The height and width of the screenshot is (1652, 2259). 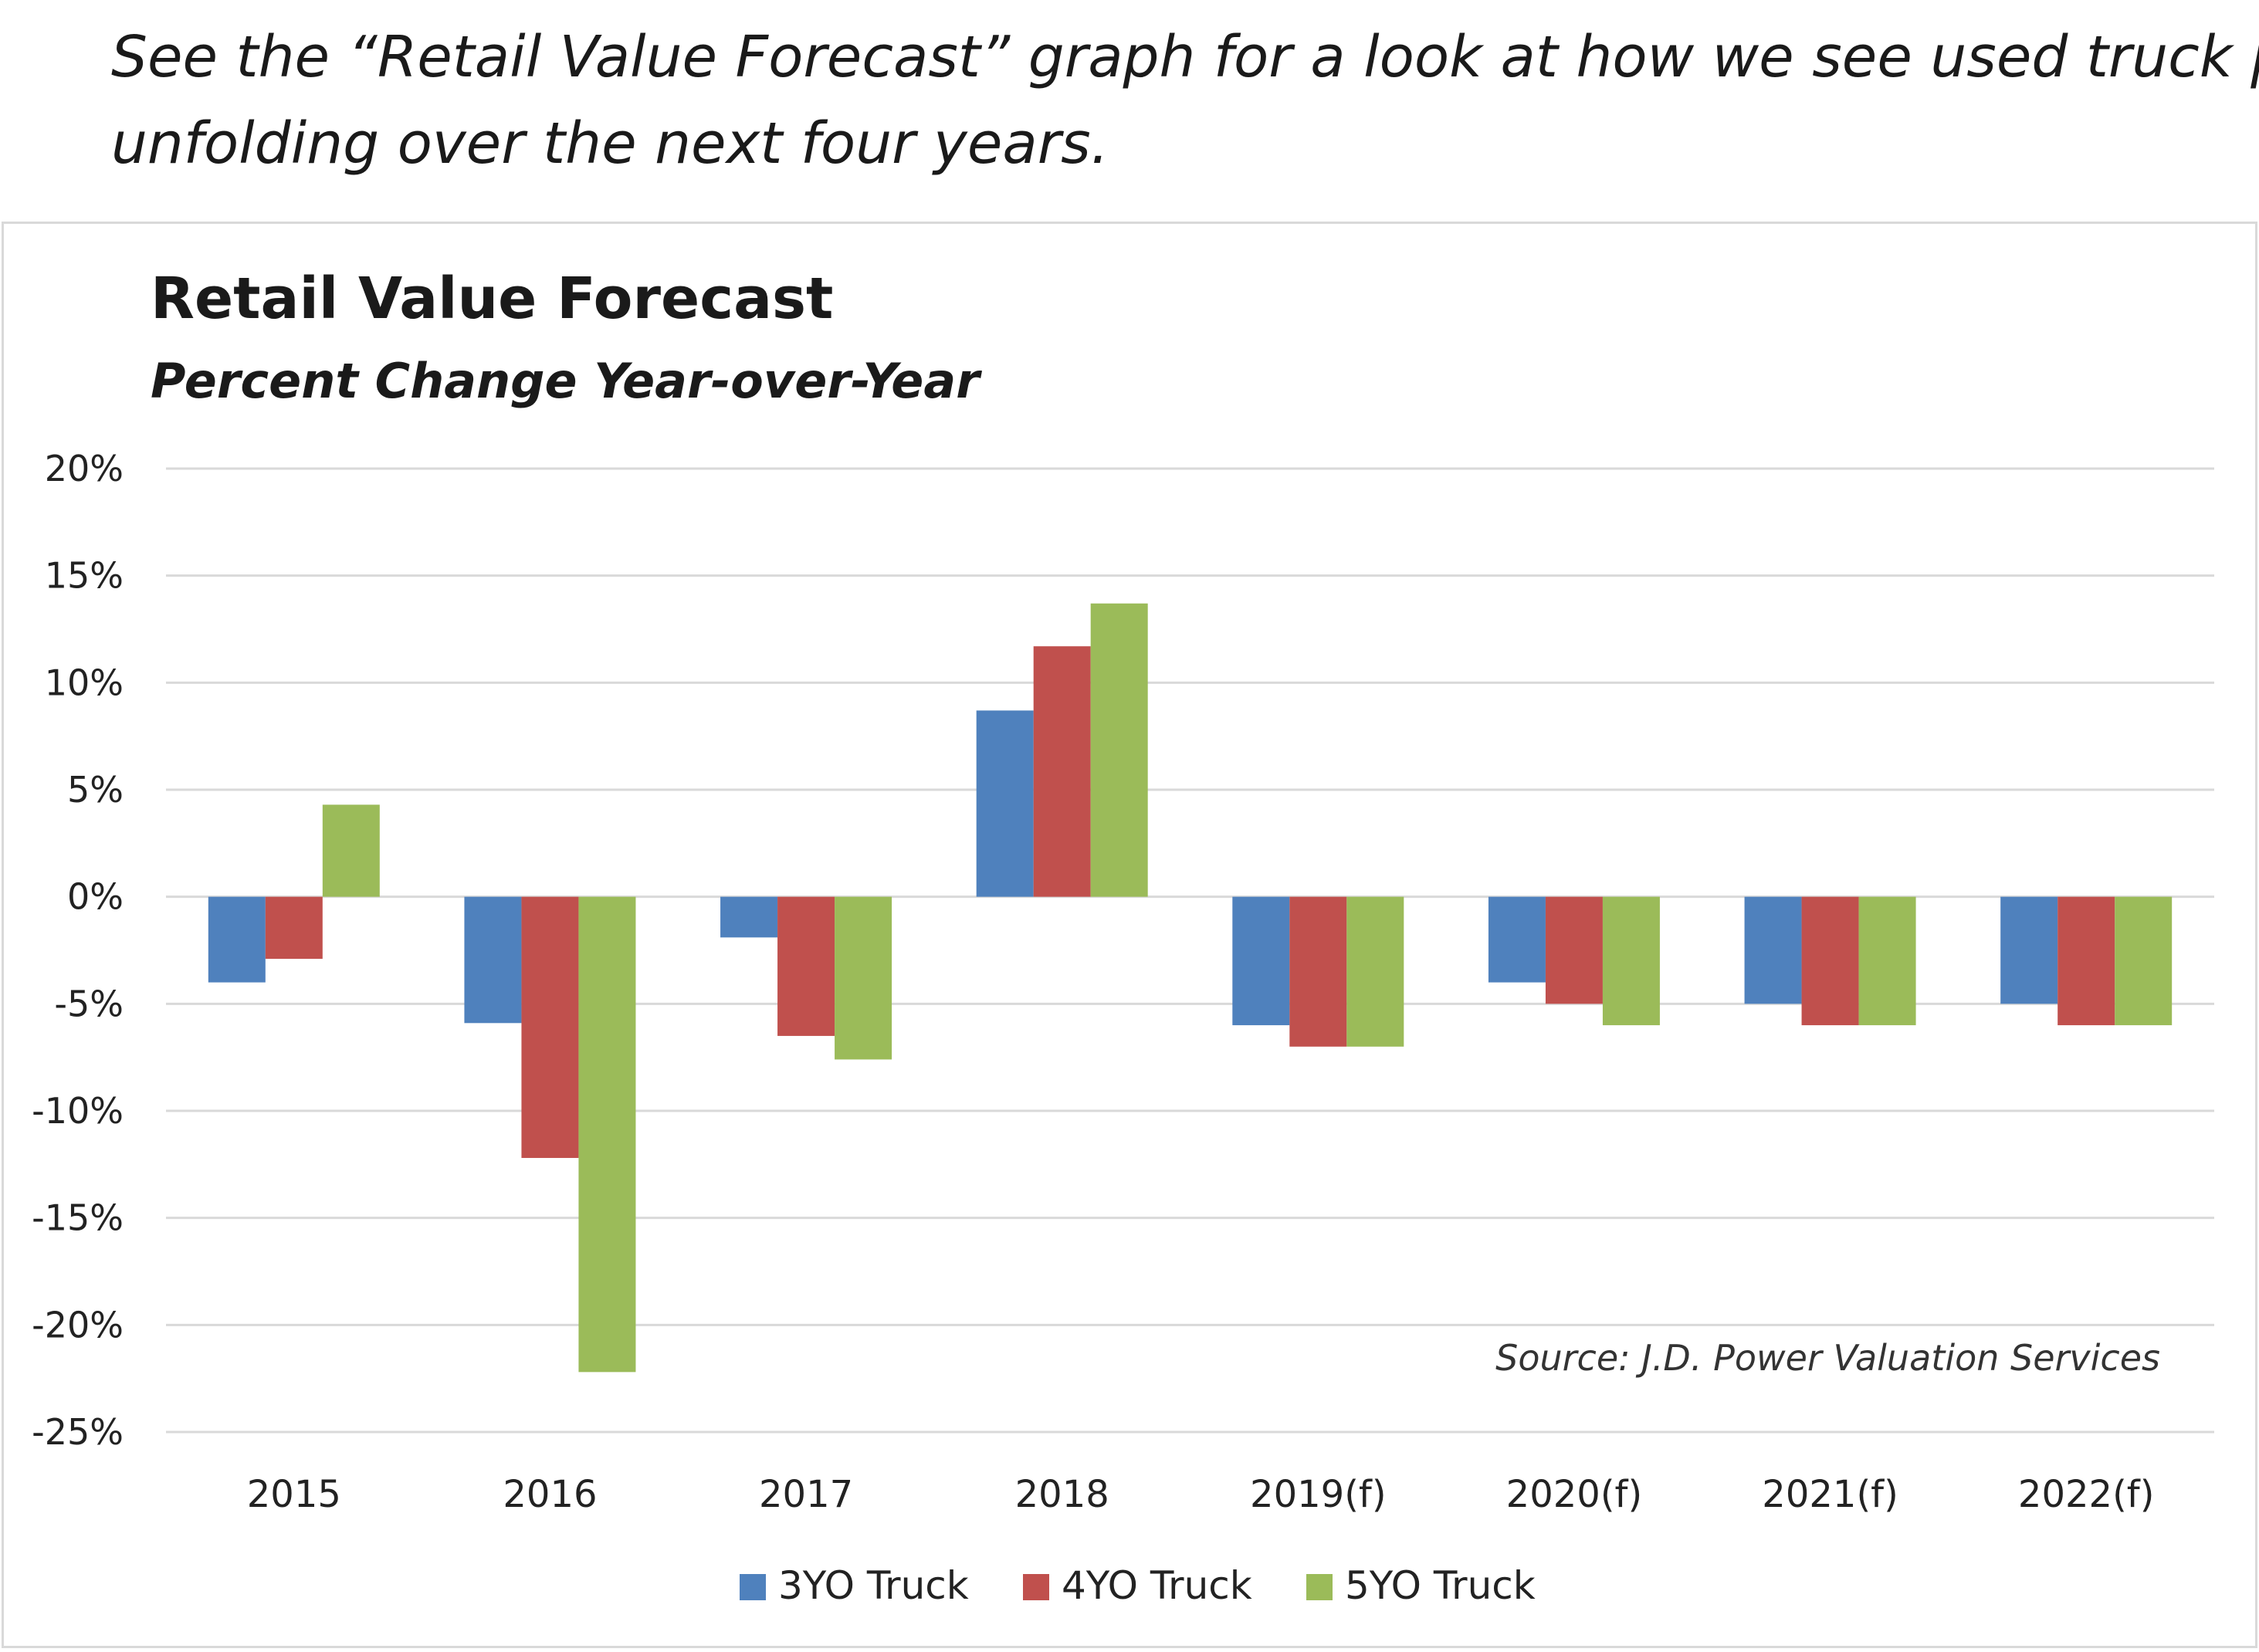 What do you see at coordinates (84, 468) in the screenshot?
I see `y-tick-label: 20%` at bounding box center [84, 468].